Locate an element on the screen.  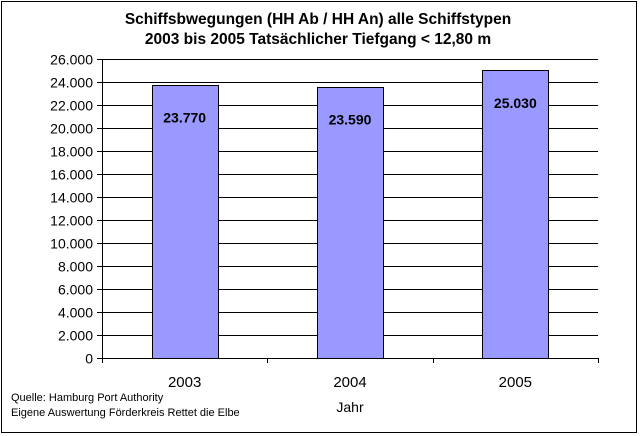
y-tick-label: 4.000 is located at coordinates (75, 313).